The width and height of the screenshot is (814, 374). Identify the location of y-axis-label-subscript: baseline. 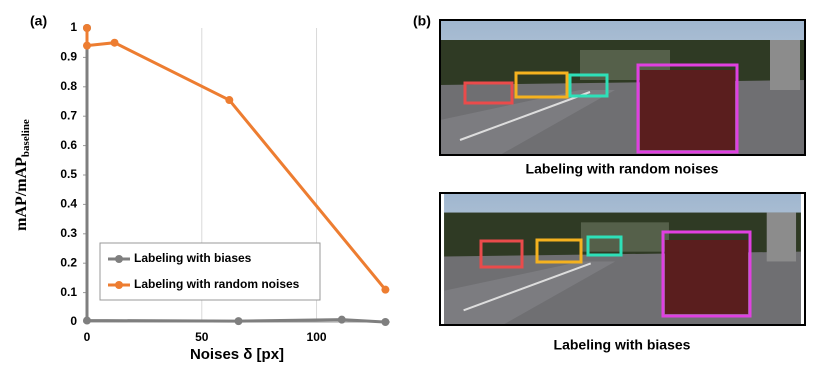
(26, 138).